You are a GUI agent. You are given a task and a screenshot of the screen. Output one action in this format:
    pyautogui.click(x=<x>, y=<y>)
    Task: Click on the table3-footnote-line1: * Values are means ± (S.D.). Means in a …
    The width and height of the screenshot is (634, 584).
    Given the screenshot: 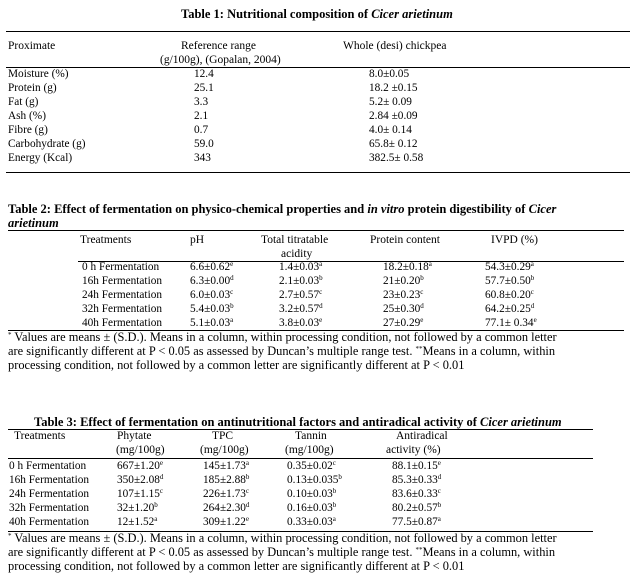 What is the action you would take?
    pyautogui.click(x=282, y=538)
    